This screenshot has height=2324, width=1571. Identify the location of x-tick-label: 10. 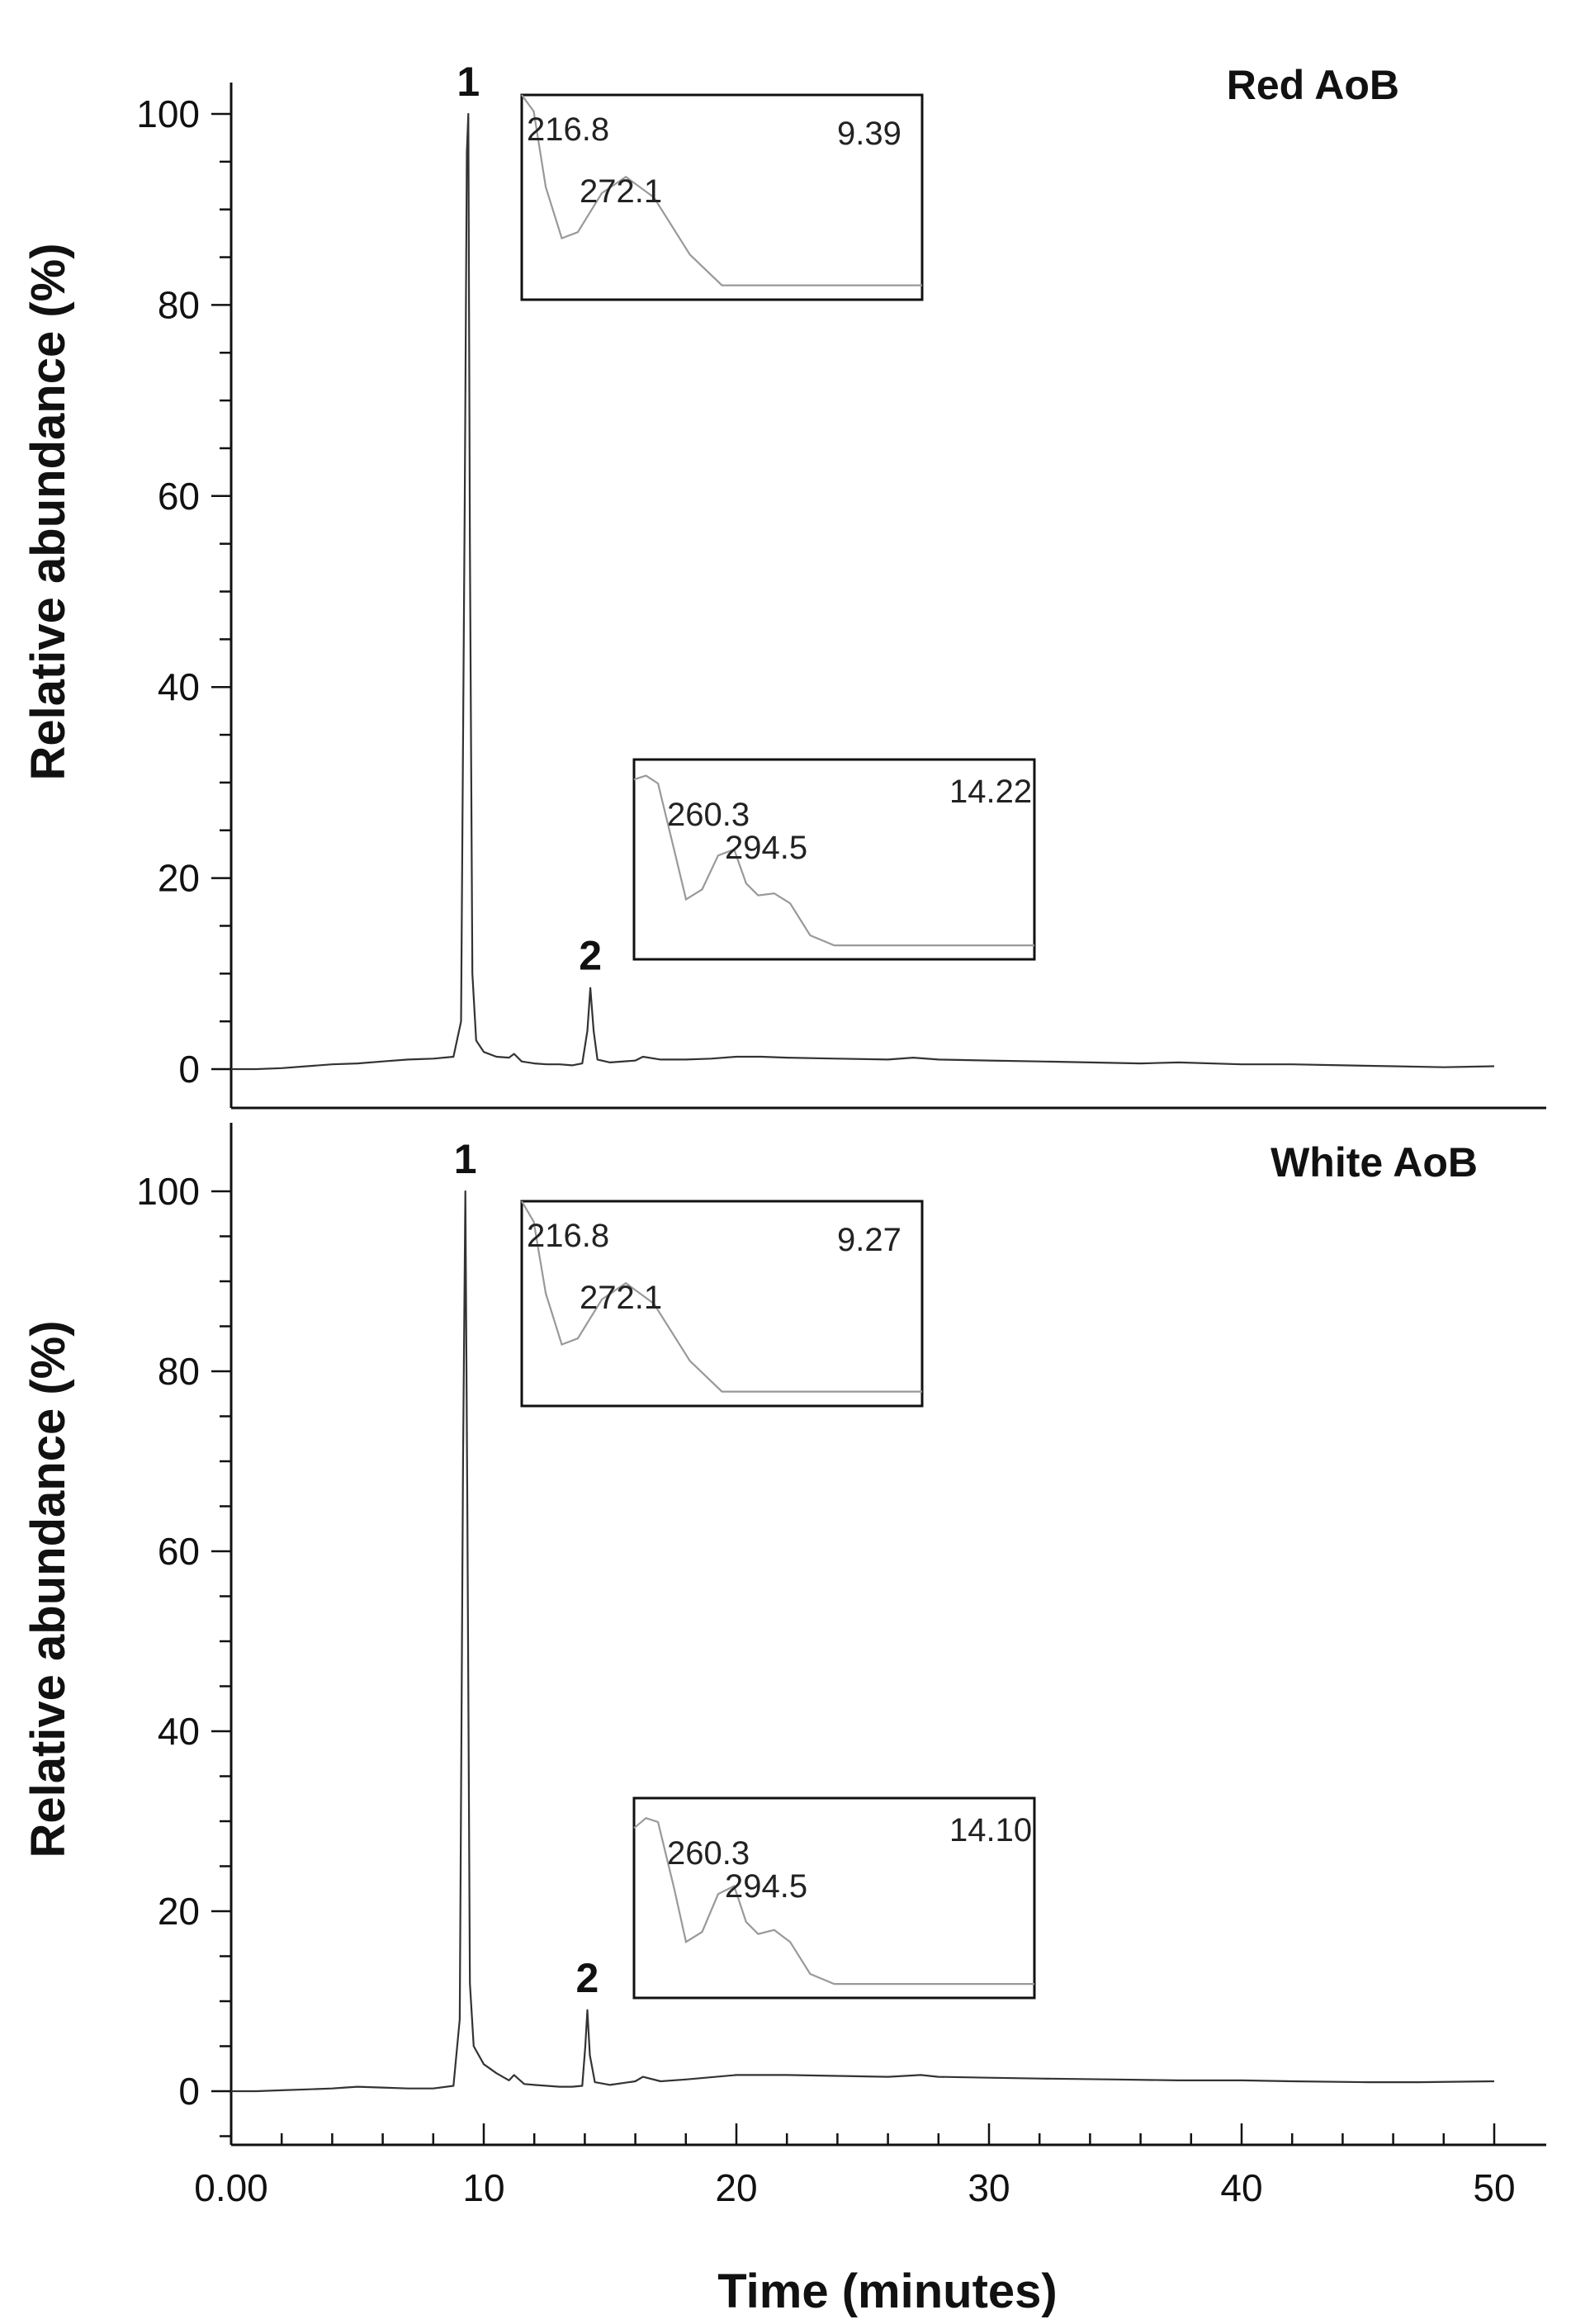
(483, 2187).